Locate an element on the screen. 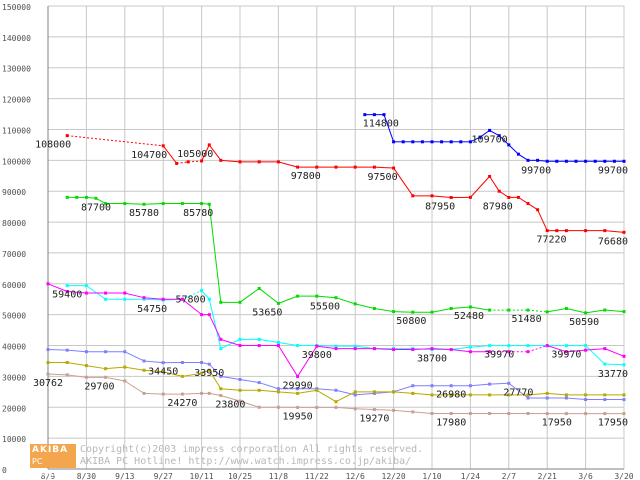  data-label: 105000 is located at coordinates (195, 154).